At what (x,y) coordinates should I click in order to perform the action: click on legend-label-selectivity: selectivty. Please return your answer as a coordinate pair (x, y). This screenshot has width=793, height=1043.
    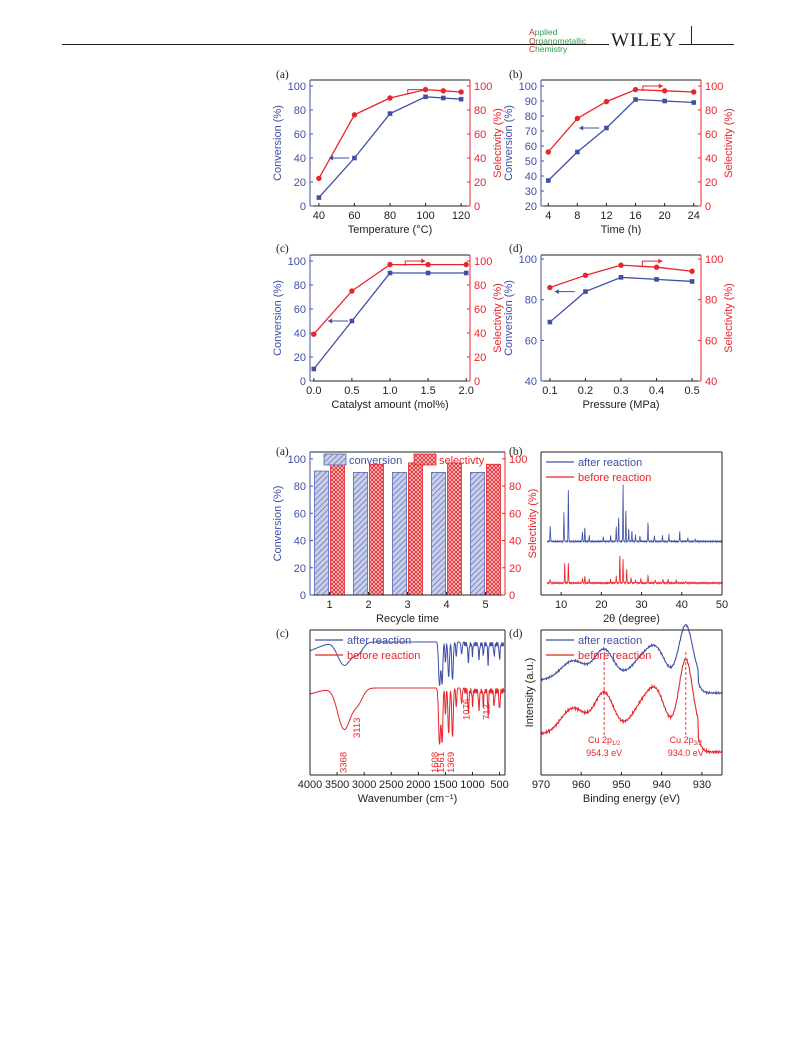
    Looking at the image, I should click on (462, 461).